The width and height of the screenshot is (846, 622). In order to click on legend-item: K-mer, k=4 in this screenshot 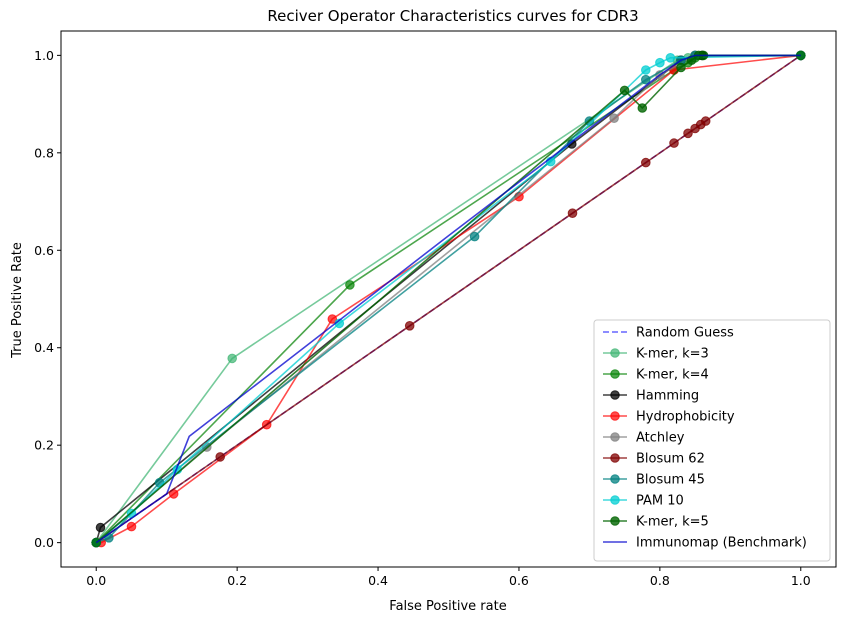, I will do `click(656, 375)`.